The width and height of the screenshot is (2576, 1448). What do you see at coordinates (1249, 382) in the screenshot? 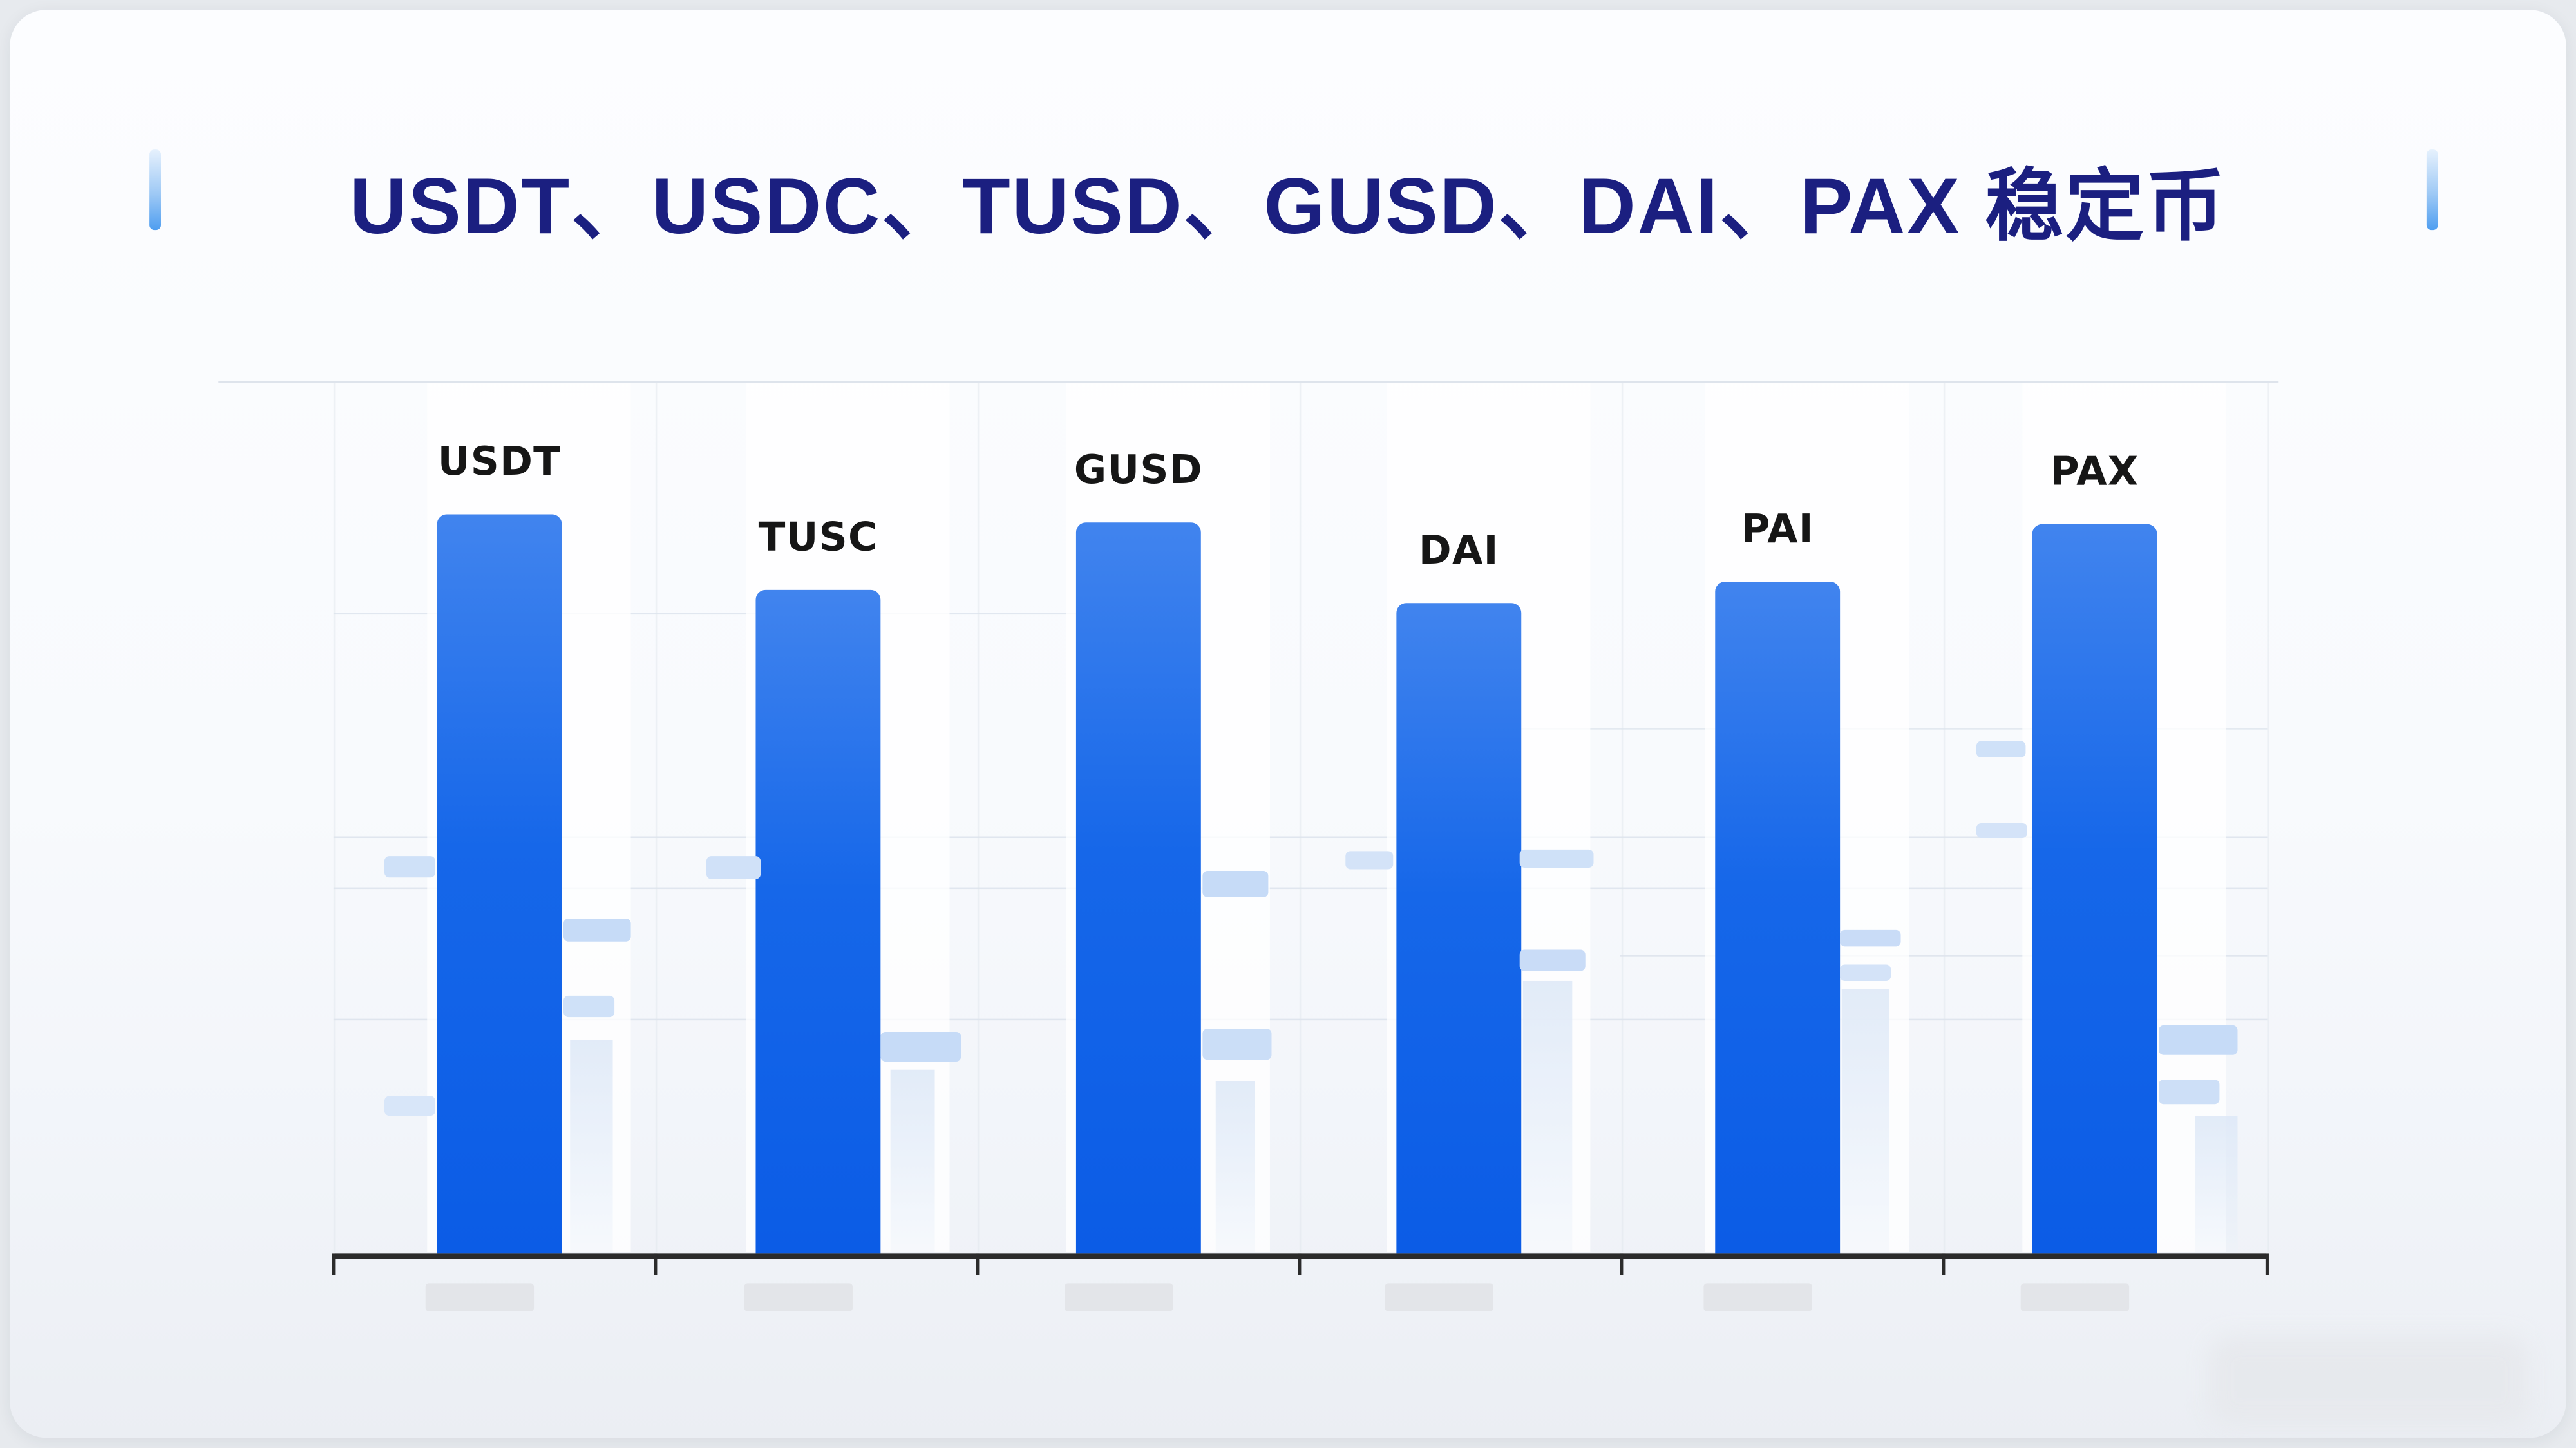
I see `plot-top-border` at bounding box center [1249, 382].